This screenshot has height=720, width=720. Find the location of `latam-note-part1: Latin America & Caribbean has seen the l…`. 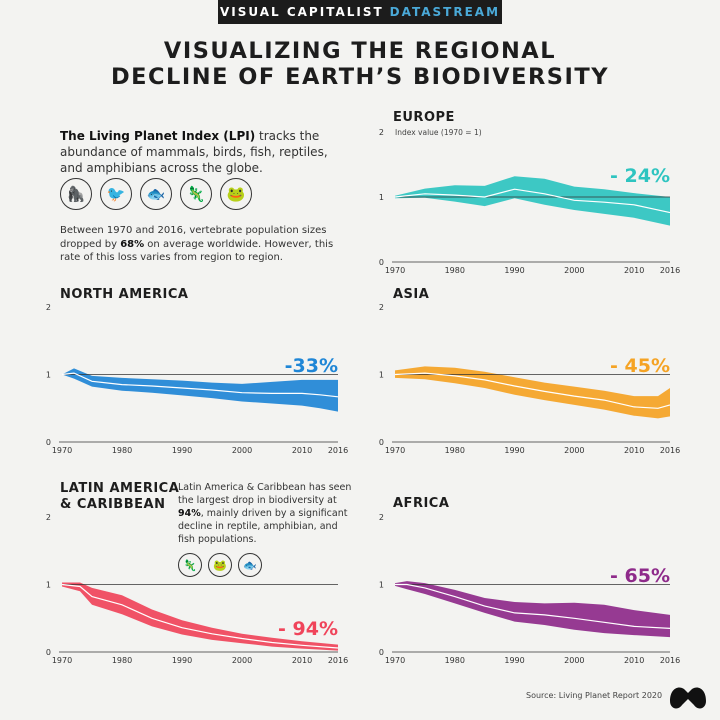

latam-note-part1: Latin America & Caribbean has seen the l… is located at coordinates (265, 494).